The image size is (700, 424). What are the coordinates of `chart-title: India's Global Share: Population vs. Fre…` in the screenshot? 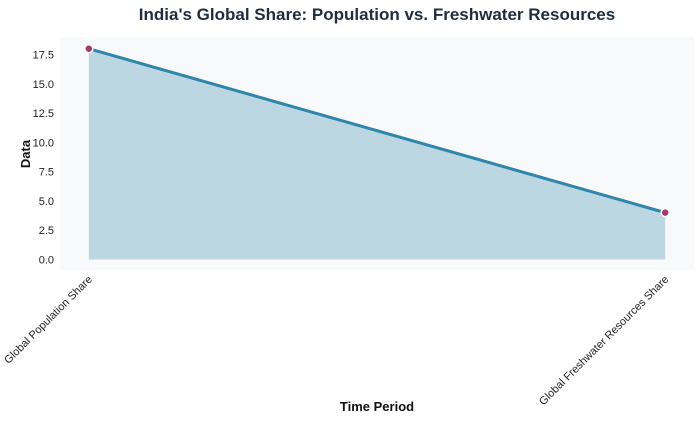 It's located at (377, 14).